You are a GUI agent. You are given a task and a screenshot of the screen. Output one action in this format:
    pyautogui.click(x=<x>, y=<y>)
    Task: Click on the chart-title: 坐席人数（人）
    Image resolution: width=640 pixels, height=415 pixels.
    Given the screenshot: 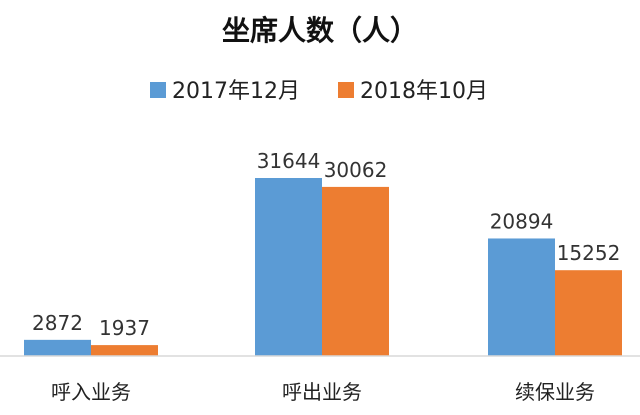 What is the action you would take?
    pyautogui.click(x=320, y=30)
    